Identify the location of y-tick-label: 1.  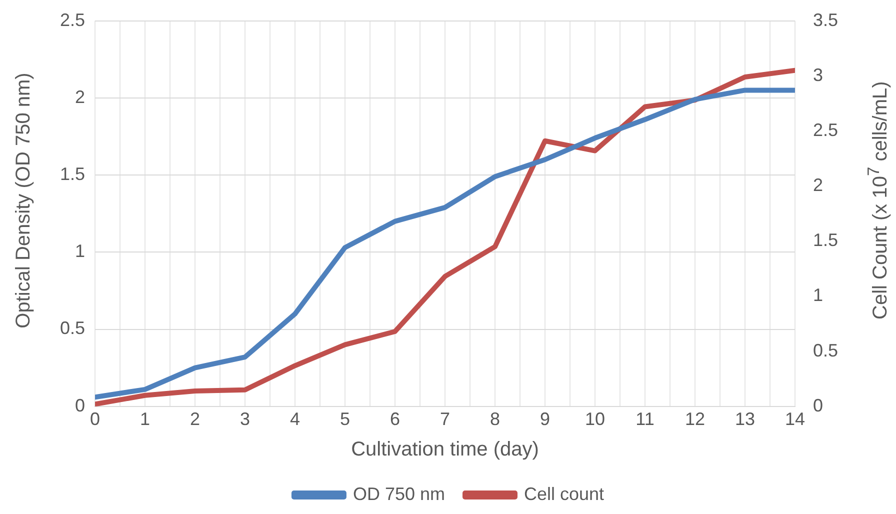
(80, 251).